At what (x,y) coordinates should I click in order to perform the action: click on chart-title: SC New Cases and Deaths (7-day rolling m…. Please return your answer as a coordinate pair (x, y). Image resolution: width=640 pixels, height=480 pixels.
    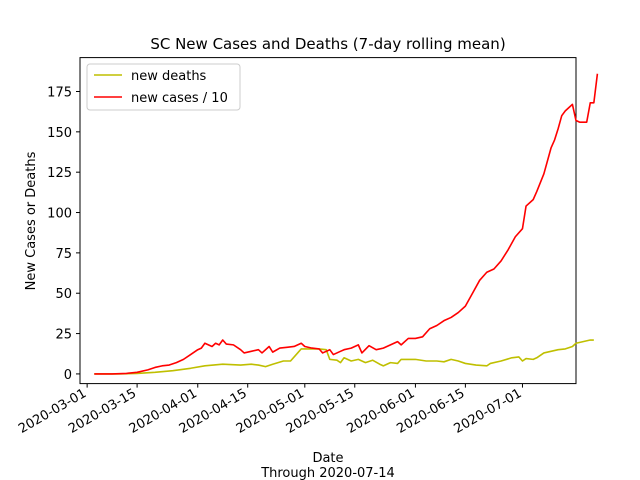
    Looking at the image, I should click on (327, 44).